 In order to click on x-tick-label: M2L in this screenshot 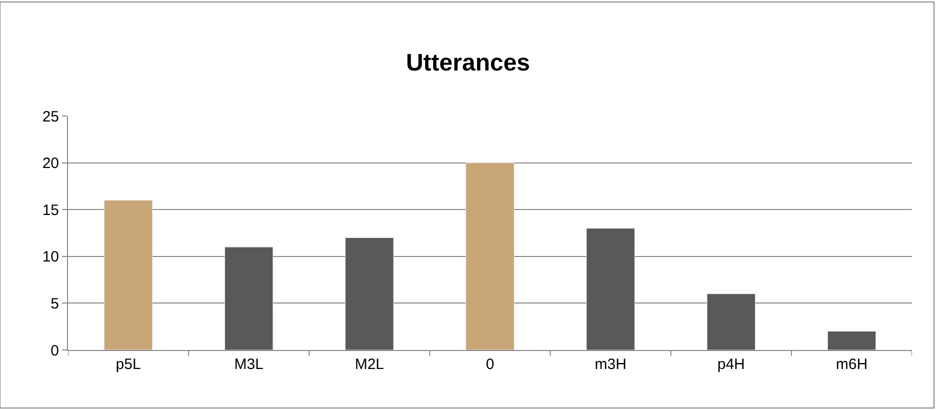, I will do `click(369, 364)`.